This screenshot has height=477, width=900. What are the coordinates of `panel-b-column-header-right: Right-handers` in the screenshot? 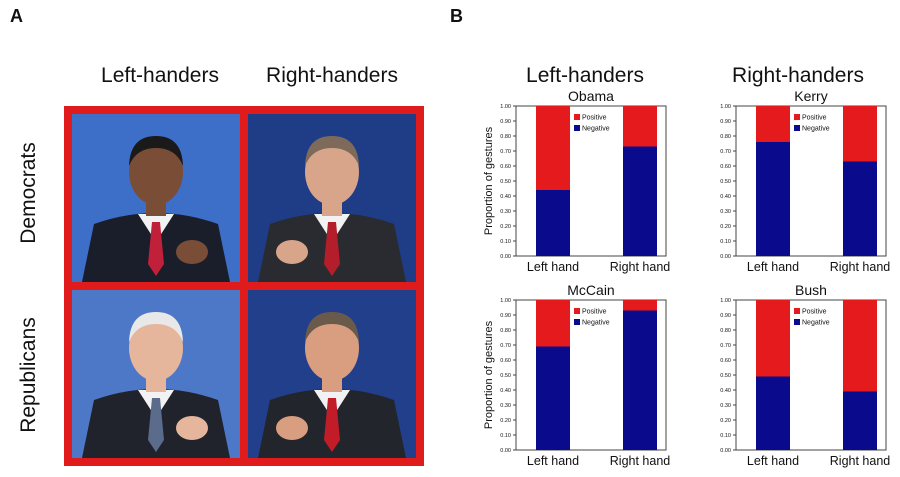 It's located at (798, 75).